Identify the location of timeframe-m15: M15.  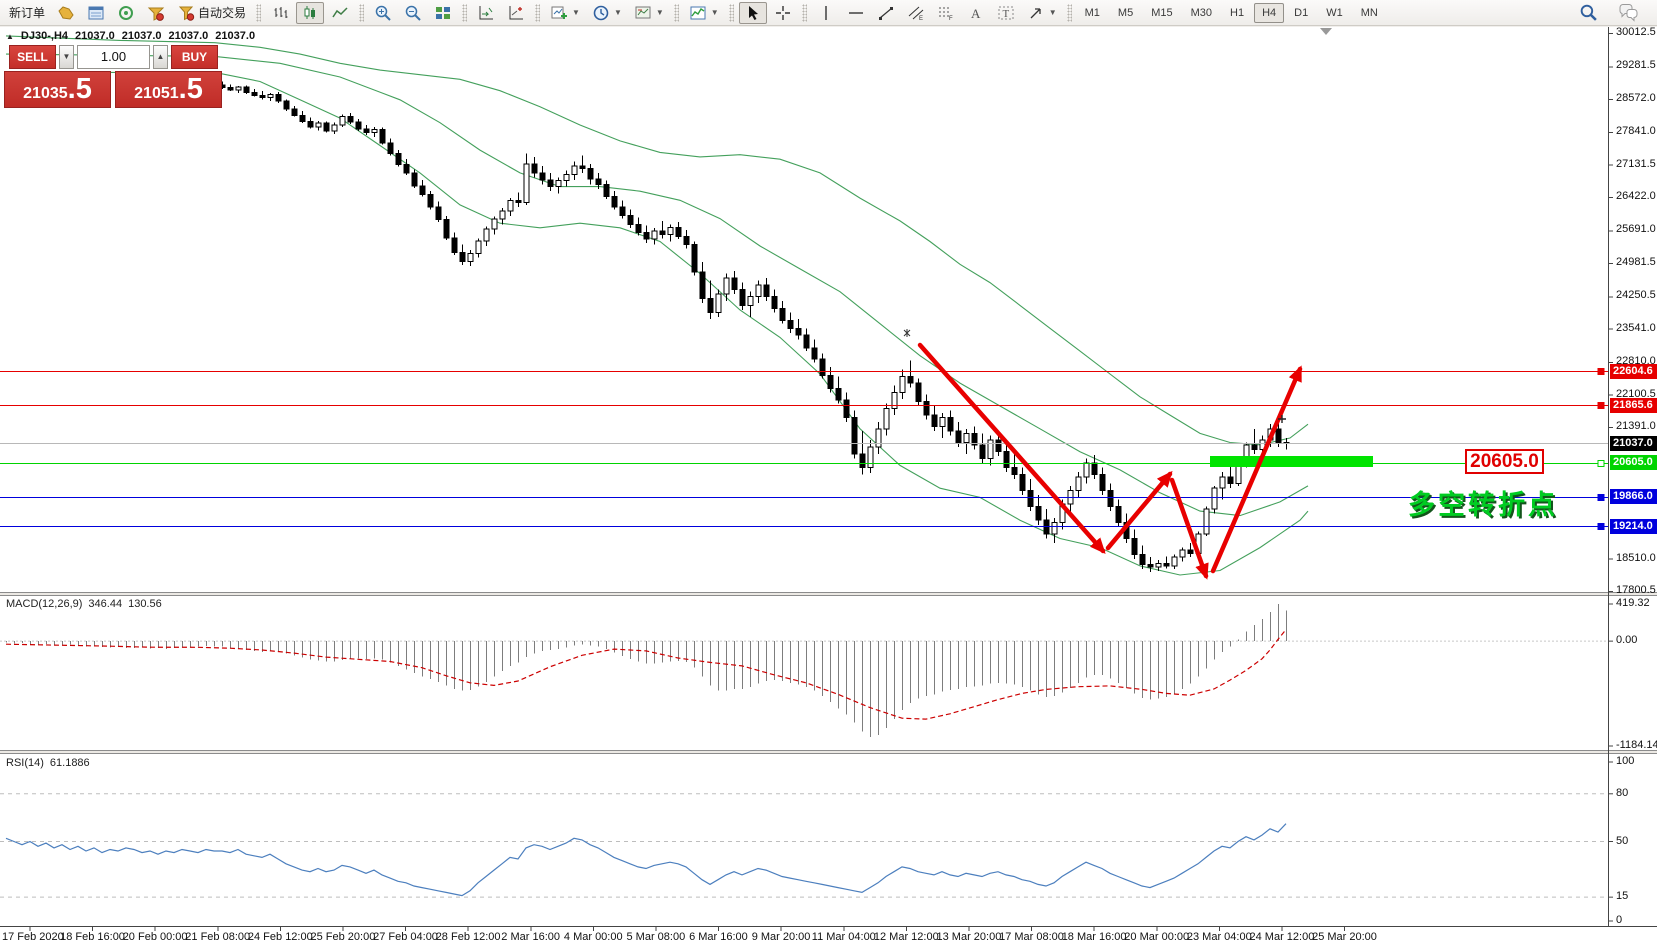
(1162, 12).